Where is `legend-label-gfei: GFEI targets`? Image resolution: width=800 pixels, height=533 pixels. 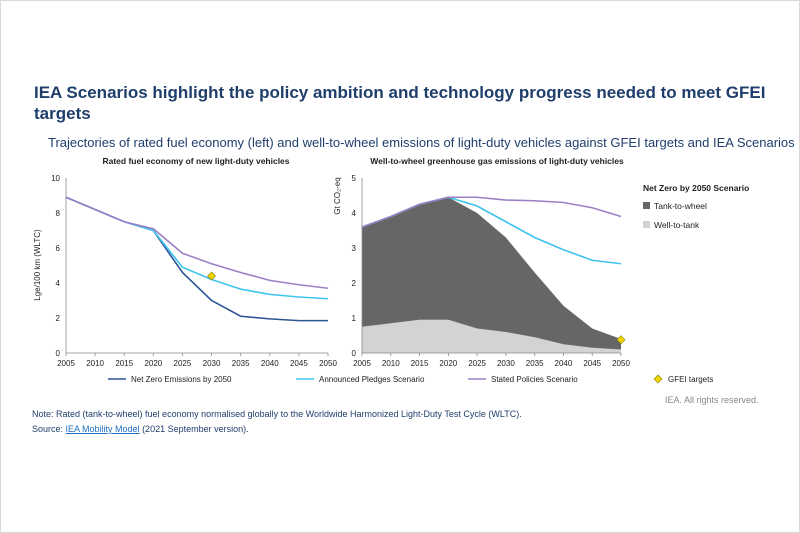
legend-label-gfei: GFEI targets is located at coordinates (690, 379).